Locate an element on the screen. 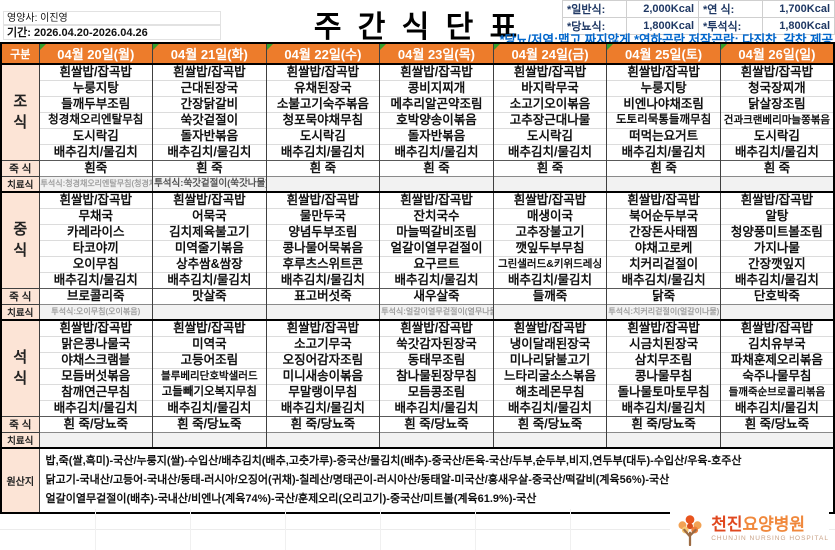 The width and height of the screenshot is (835, 550). menu-item: 미니새송이볶음 is located at coordinates (322, 376).